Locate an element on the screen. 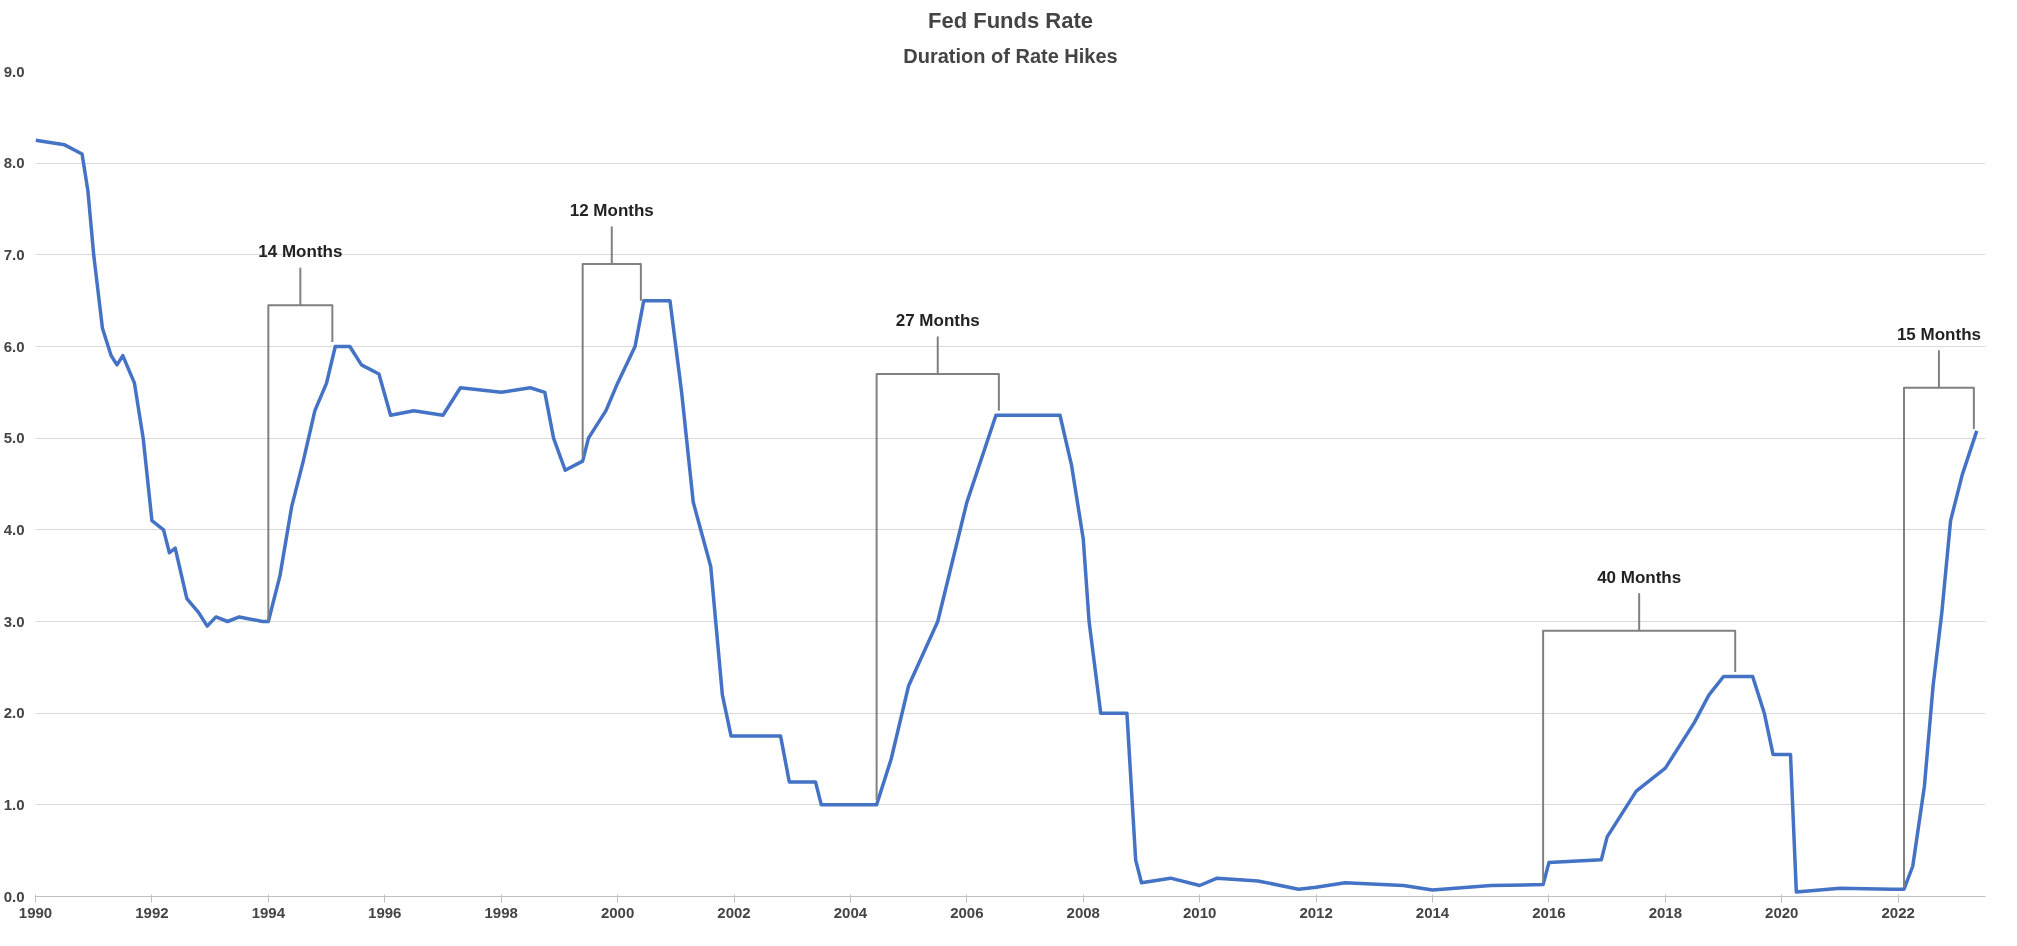 The height and width of the screenshot is (946, 2017). x-tick-label: 2018 is located at coordinates (1665, 912).